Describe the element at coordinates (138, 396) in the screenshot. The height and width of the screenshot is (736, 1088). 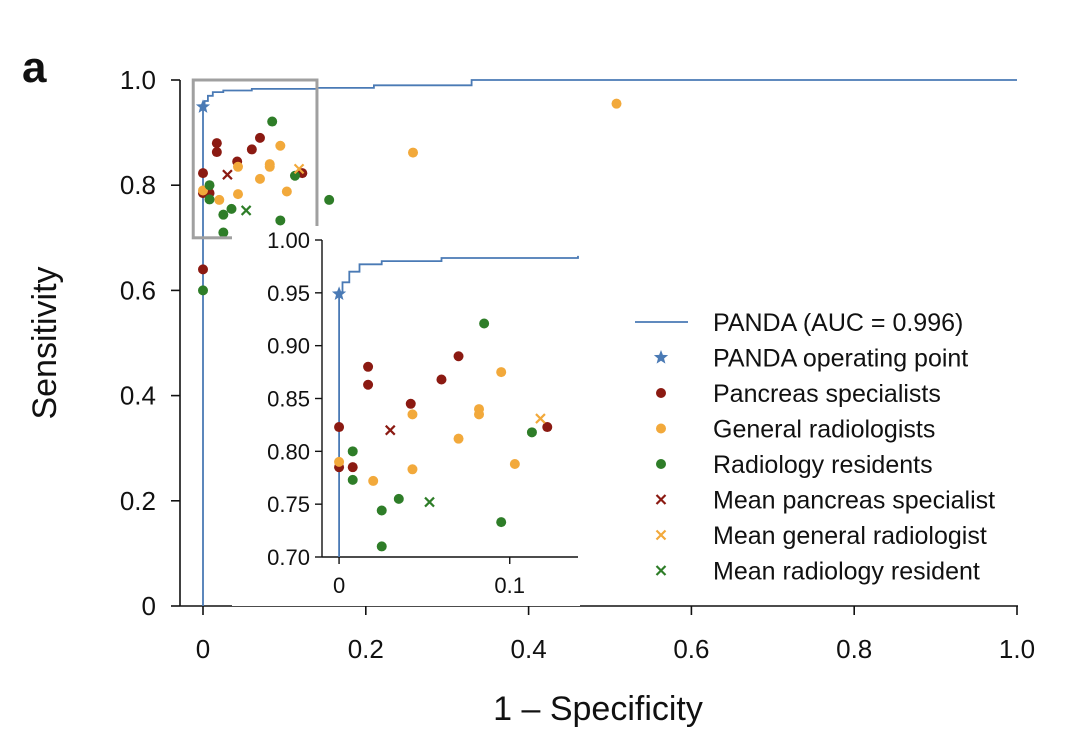
I see `y-tick-label: 0.4` at that location.